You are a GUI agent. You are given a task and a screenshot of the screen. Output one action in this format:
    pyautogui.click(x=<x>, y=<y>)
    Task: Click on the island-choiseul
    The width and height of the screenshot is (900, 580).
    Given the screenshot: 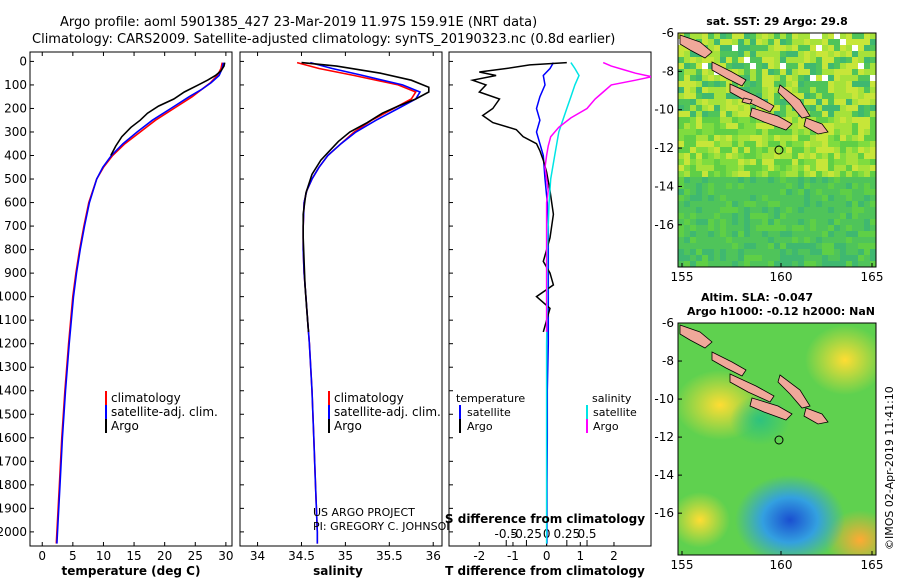 What is the action you would take?
    pyautogui.click(x=729, y=74)
    